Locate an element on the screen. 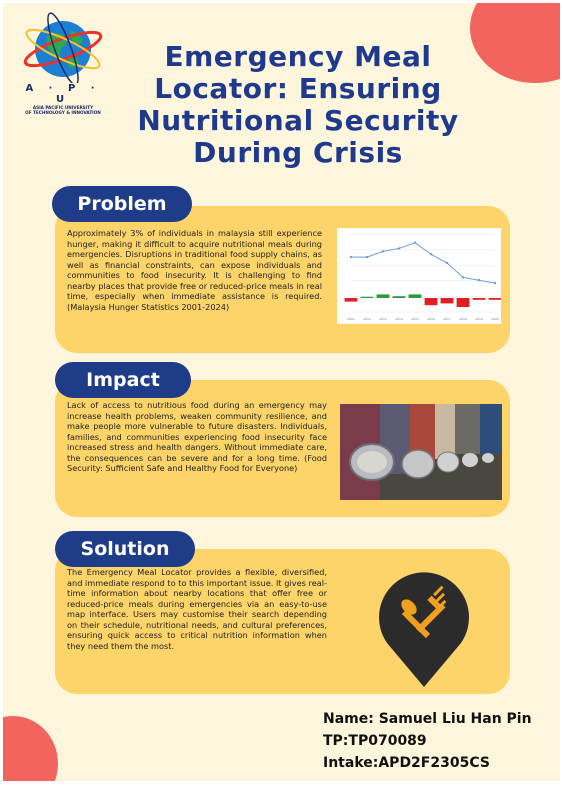 Image resolution: width=563 pixels, height=787 pixels. impact-heading: Impact is located at coordinates (123, 380).